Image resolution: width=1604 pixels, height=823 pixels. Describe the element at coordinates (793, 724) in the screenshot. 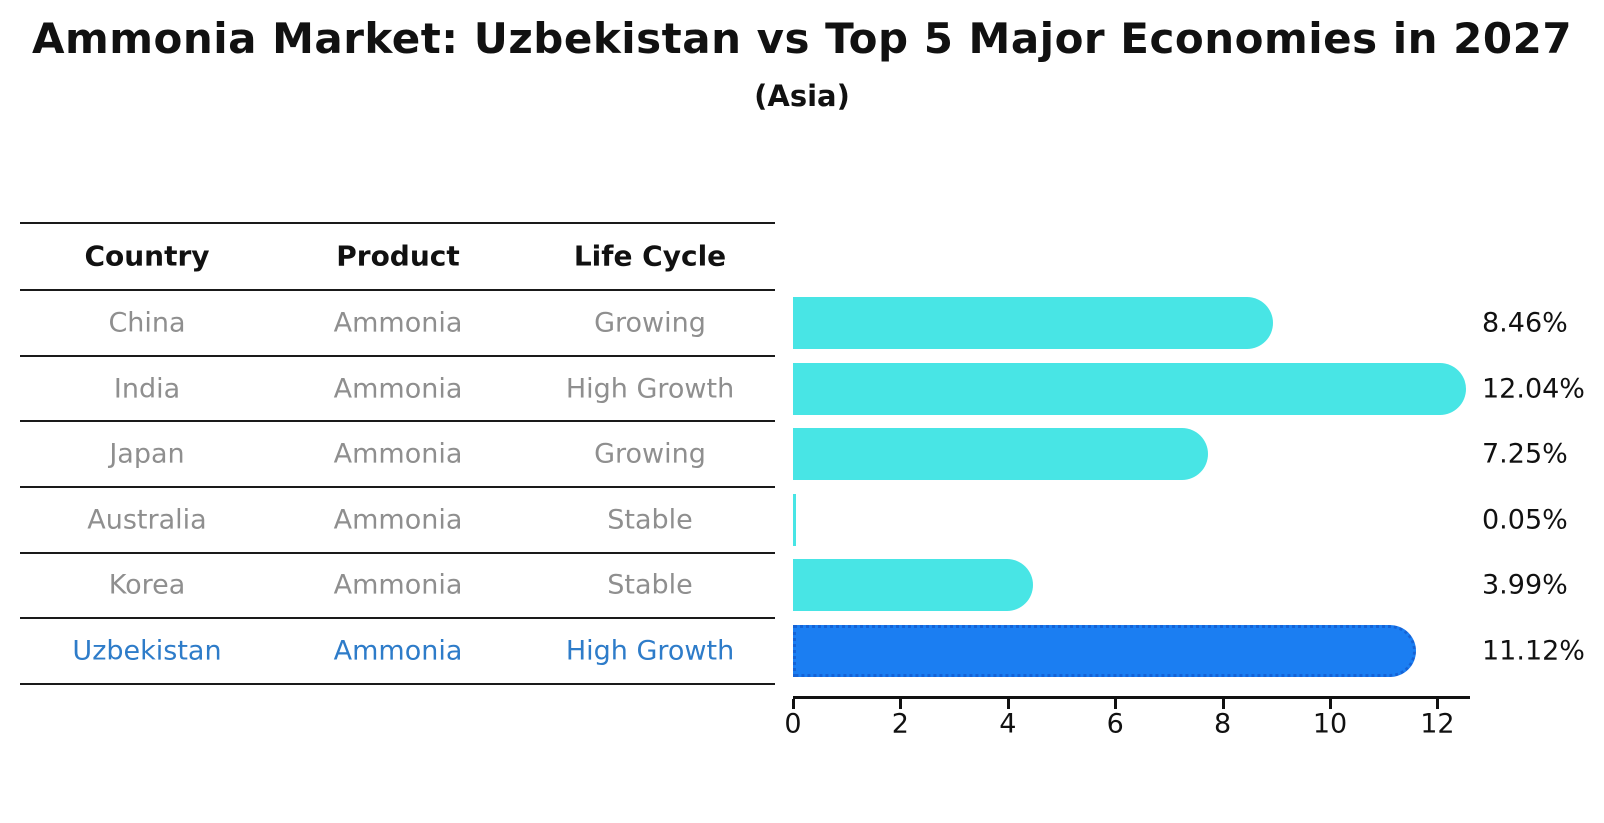

I see `x-axis-tick-label: 0` at that location.